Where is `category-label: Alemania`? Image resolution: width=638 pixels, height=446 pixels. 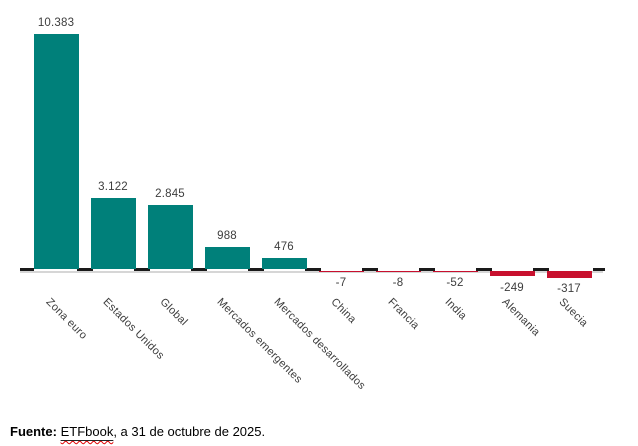 category-label: Alemania is located at coordinates (521, 317).